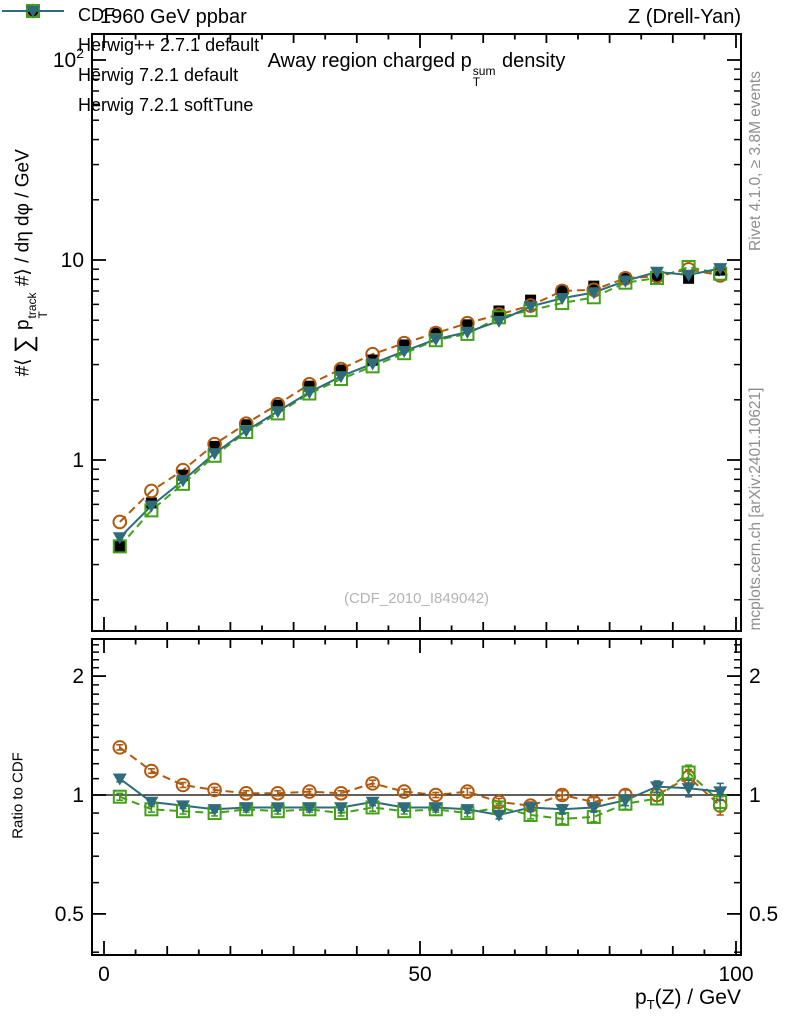  I want to click on rivet-version-note: Rivet 4.1.0, ≥ 3.8M events, so click(755, 161).